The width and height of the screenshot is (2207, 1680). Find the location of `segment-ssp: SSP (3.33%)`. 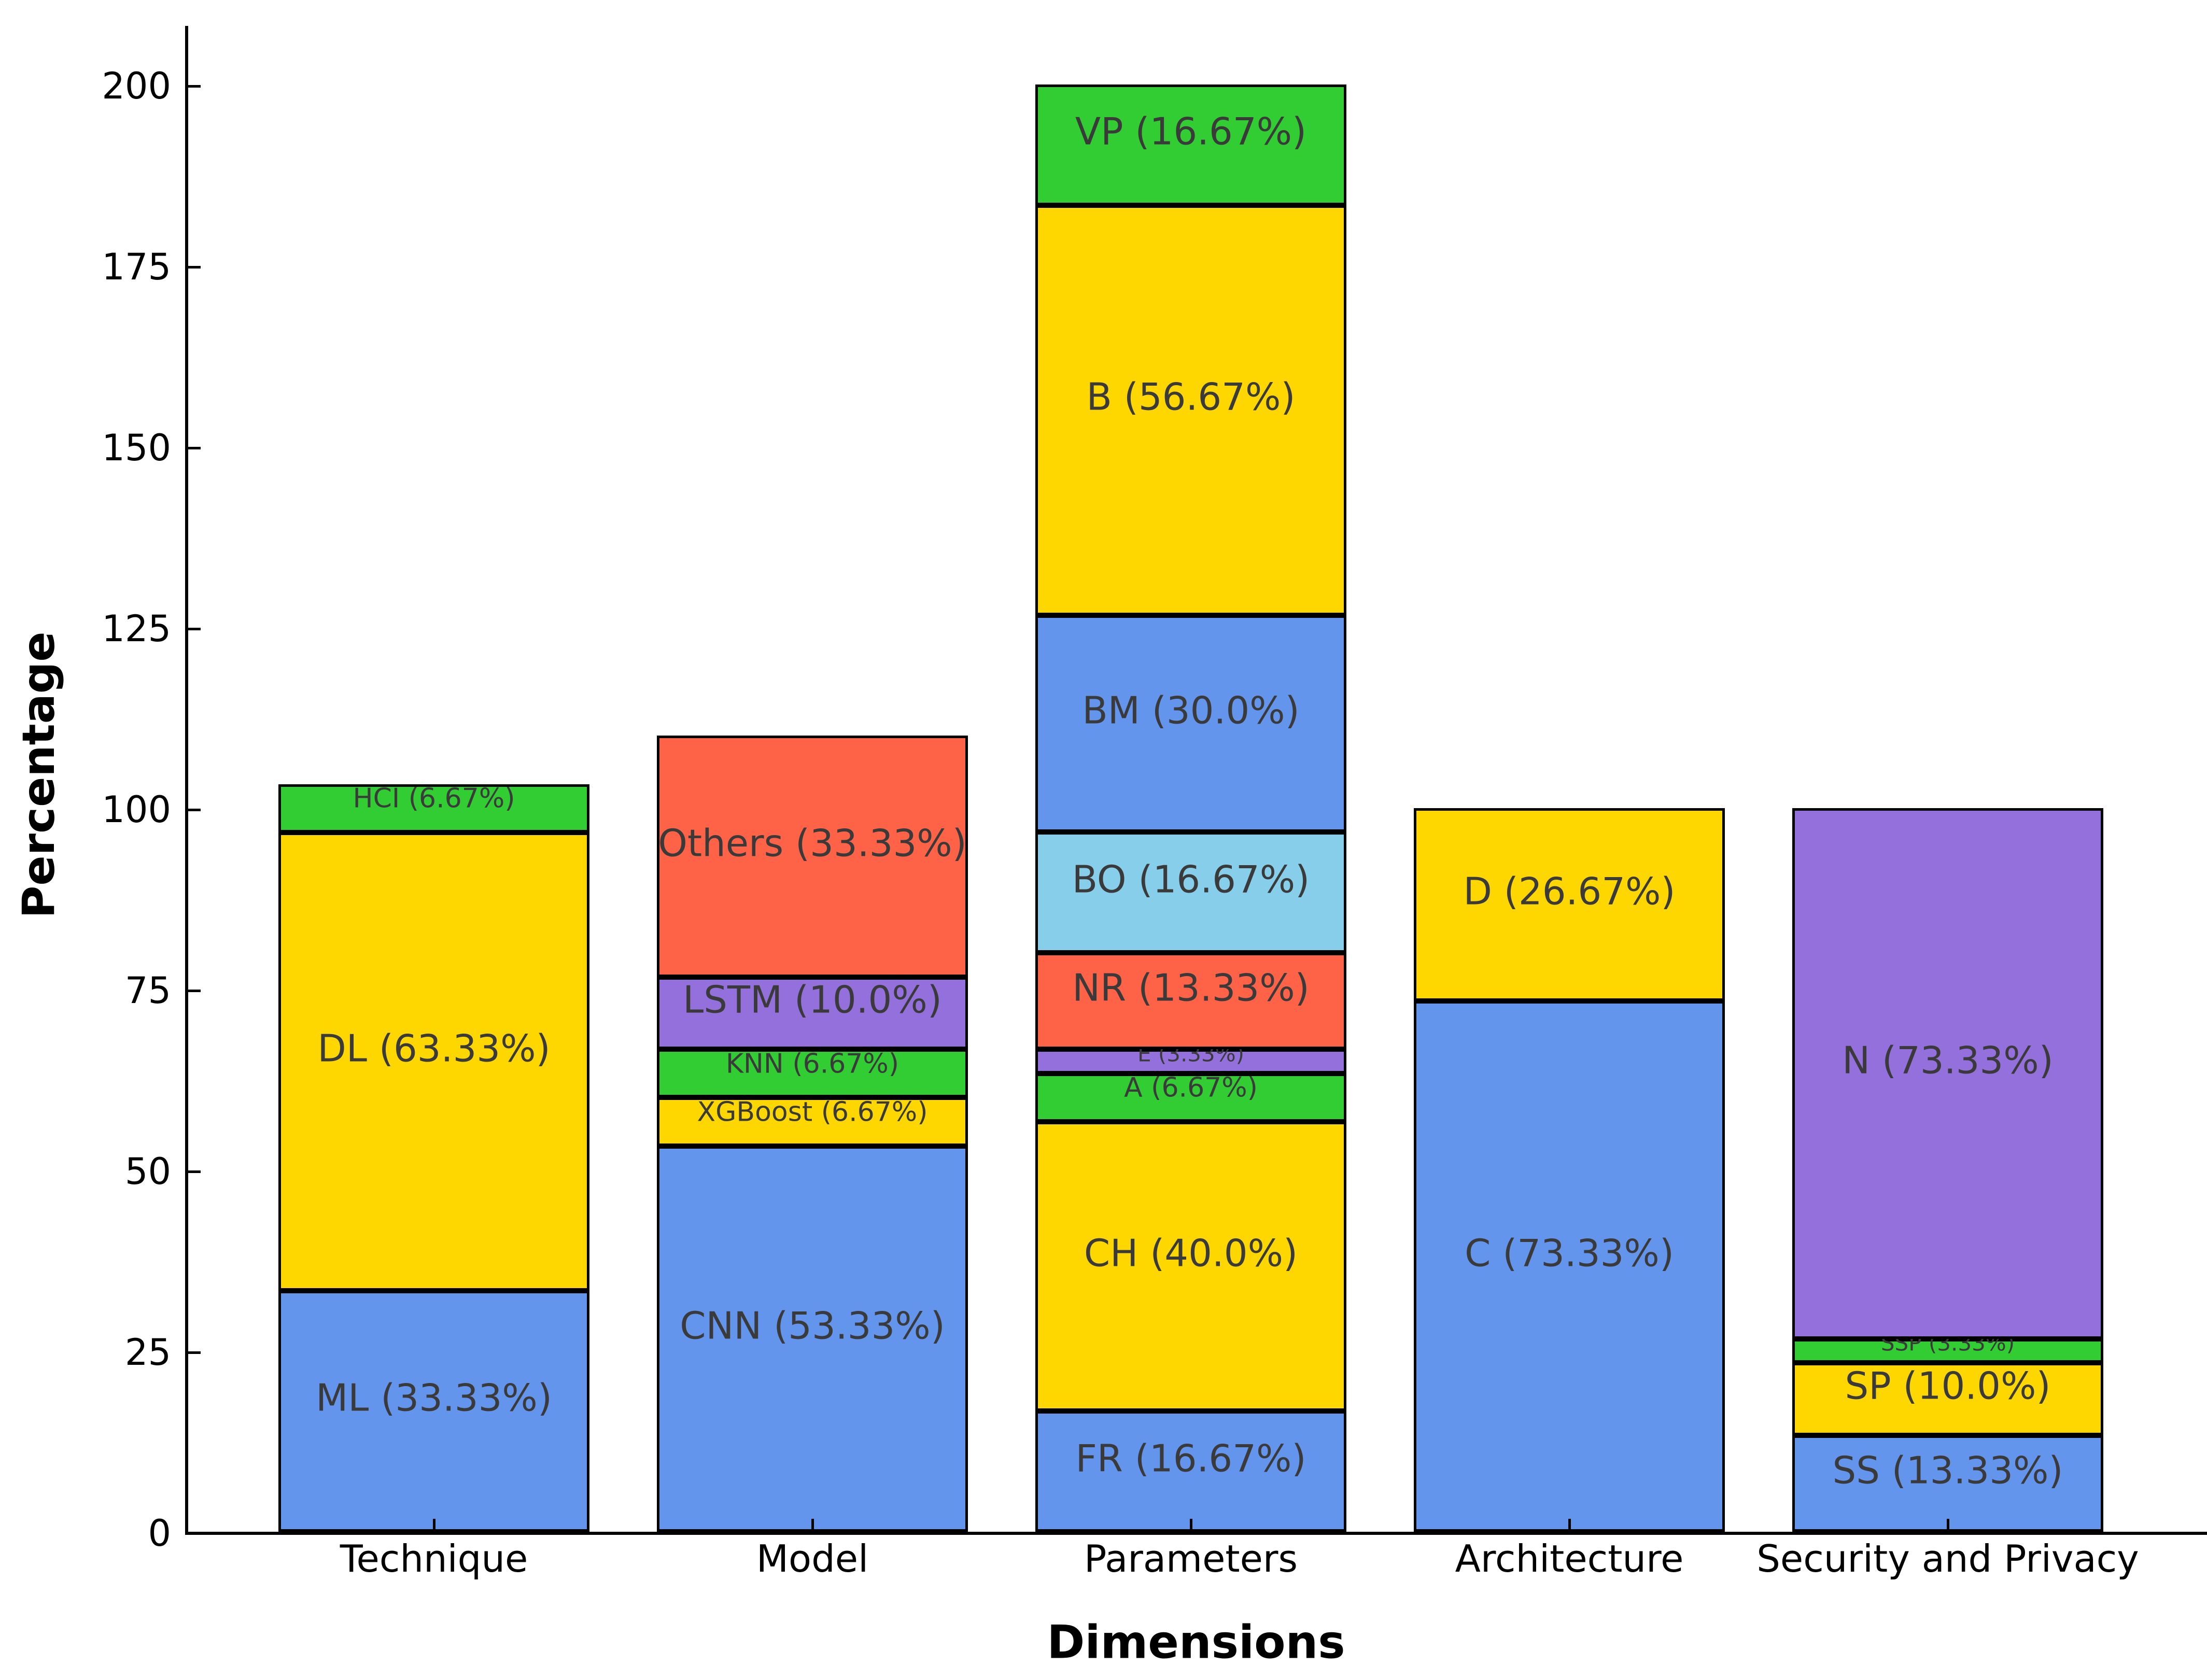

segment-ssp: SSP (3.33%) is located at coordinates (1948, 1347).